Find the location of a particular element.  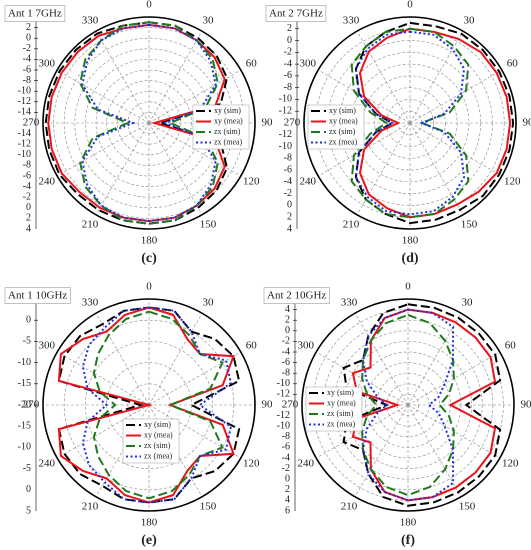

theta-tick-label: 60 is located at coordinates (252, 64).